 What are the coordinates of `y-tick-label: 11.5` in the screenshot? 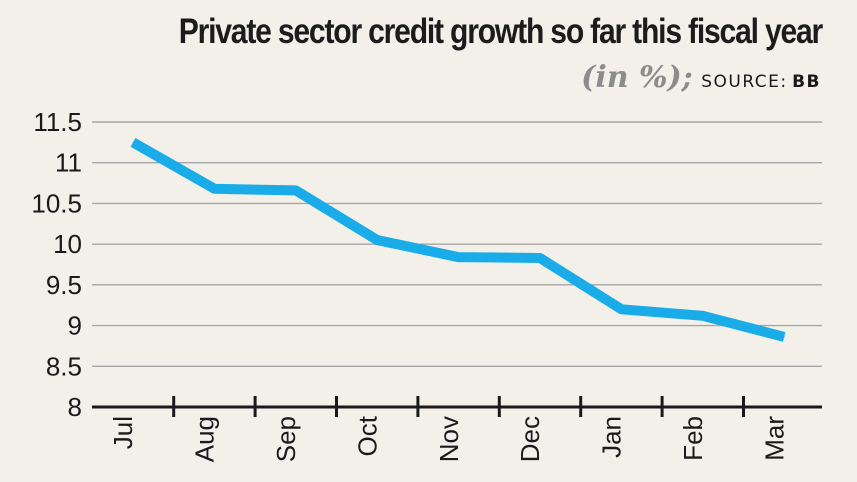 It's located at (57, 122).